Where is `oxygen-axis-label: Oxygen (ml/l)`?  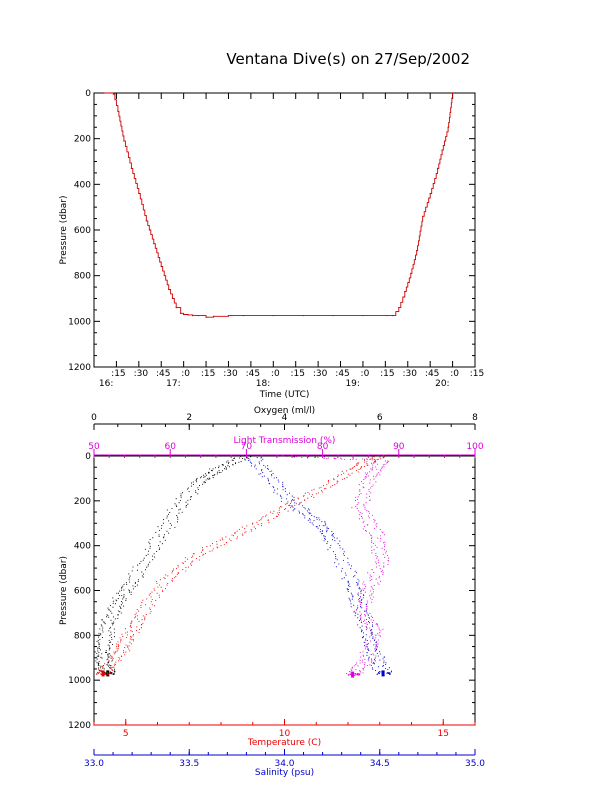
oxygen-axis-label: Oxygen (ml/l) is located at coordinates (284, 411).